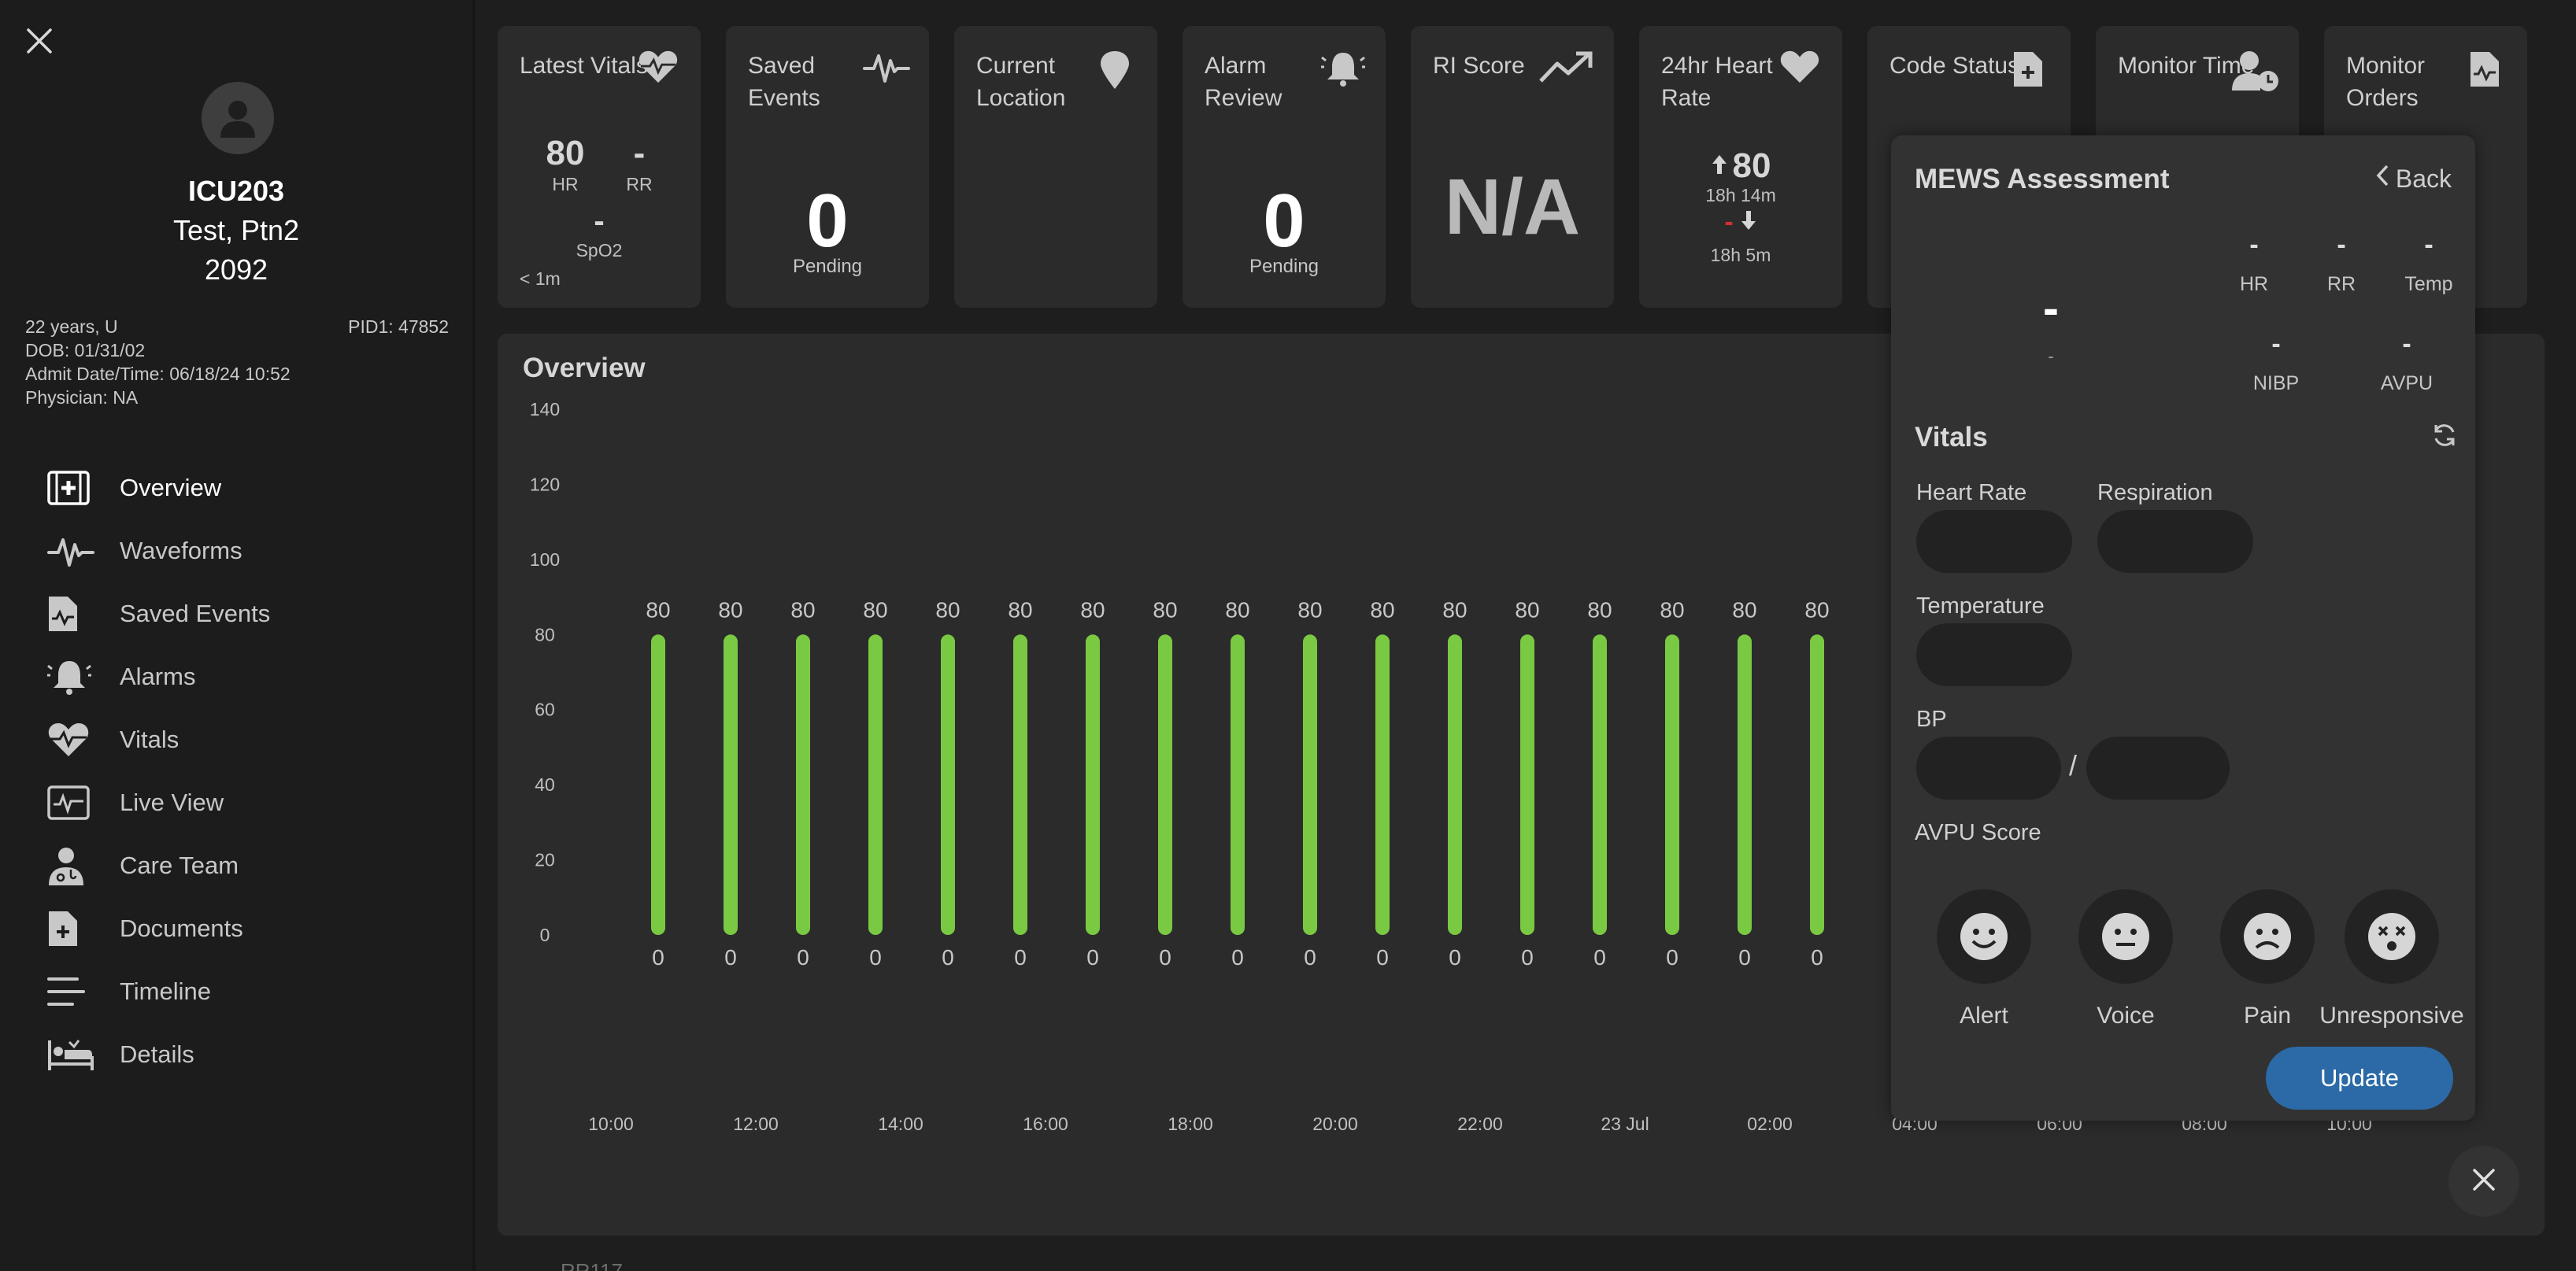 Image resolution: width=2576 pixels, height=1271 pixels. What do you see at coordinates (886, 75) in the screenshot?
I see `waveform-icon` at bounding box center [886, 75].